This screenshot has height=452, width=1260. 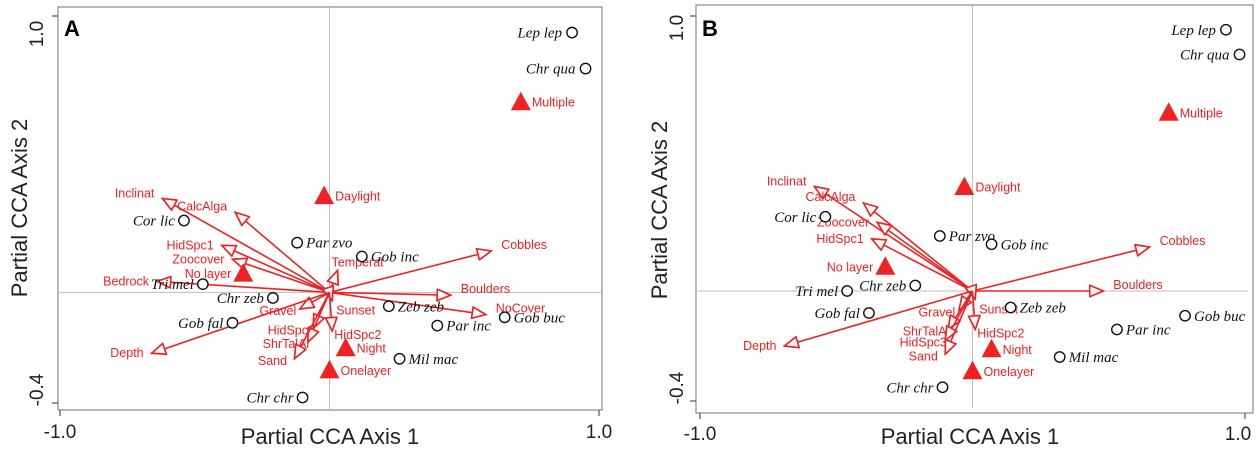 What do you see at coordinates (787, 182) in the screenshot?
I see `vector-label: Inclinat` at bounding box center [787, 182].